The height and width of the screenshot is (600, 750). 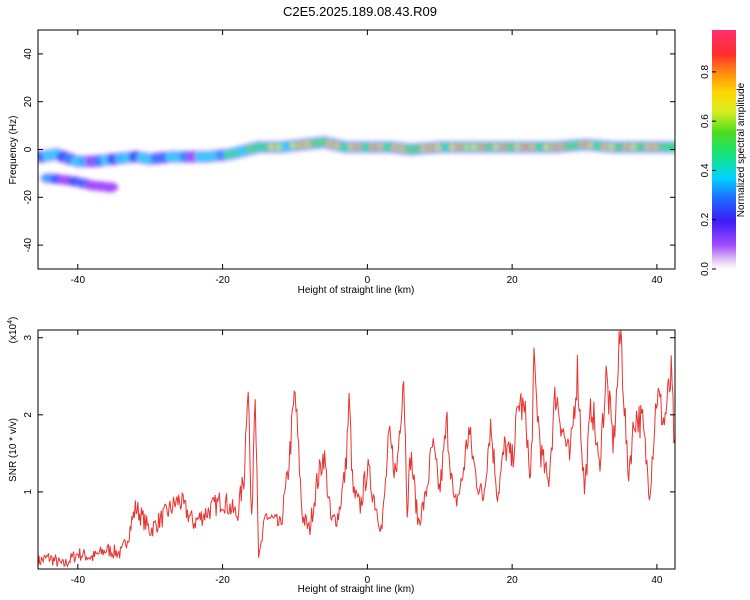 What do you see at coordinates (28, 102) in the screenshot?
I see `y-tick-label: 20` at bounding box center [28, 102].